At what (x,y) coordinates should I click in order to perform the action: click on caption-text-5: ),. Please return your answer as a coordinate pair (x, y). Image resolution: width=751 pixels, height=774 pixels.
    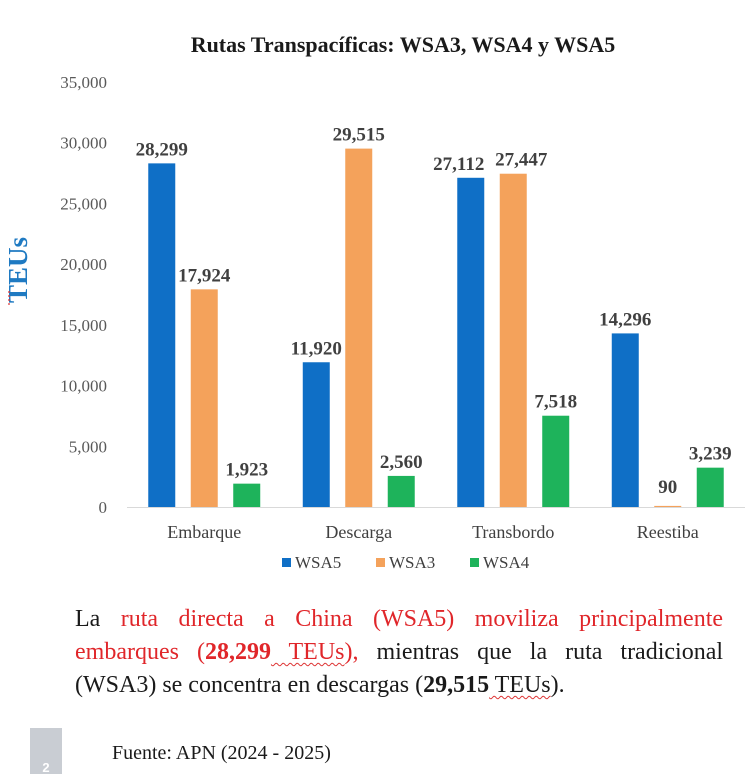
    Looking at the image, I should click on (351, 652).